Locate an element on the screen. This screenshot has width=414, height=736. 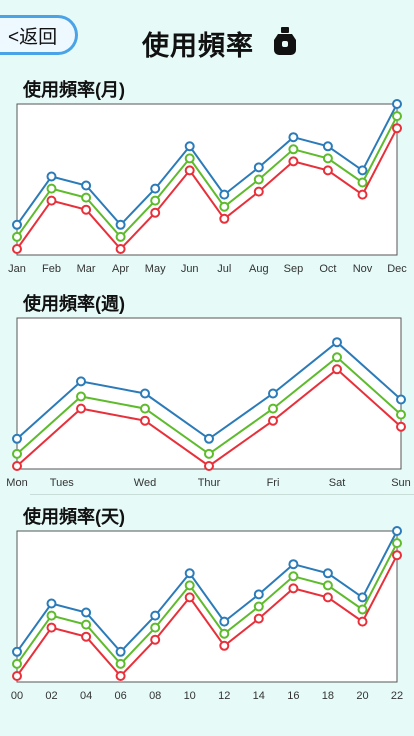
x-tick-label: 02 is located at coordinates (51, 696).